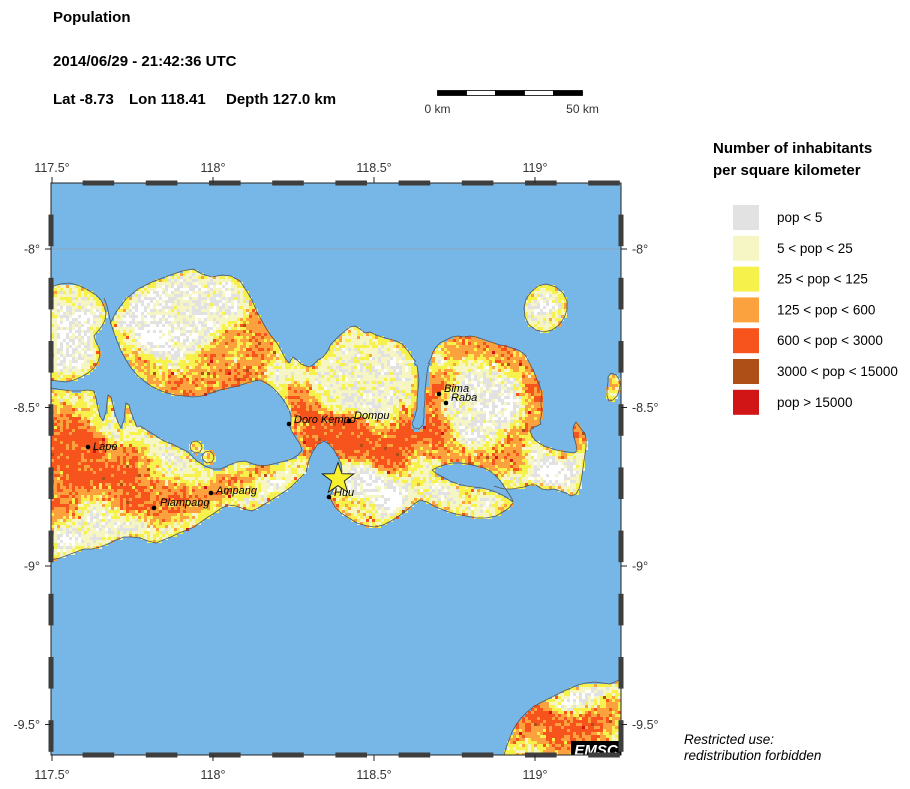  Describe the element at coordinates (236, 491) in the screenshot. I see `svg-text: Ampang` at that location.